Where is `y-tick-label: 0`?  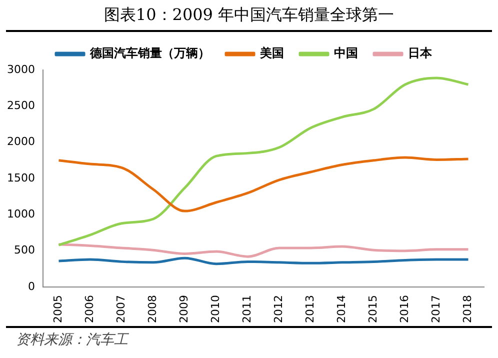
y-tick-label: 0 is located at coordinates (31, 286).